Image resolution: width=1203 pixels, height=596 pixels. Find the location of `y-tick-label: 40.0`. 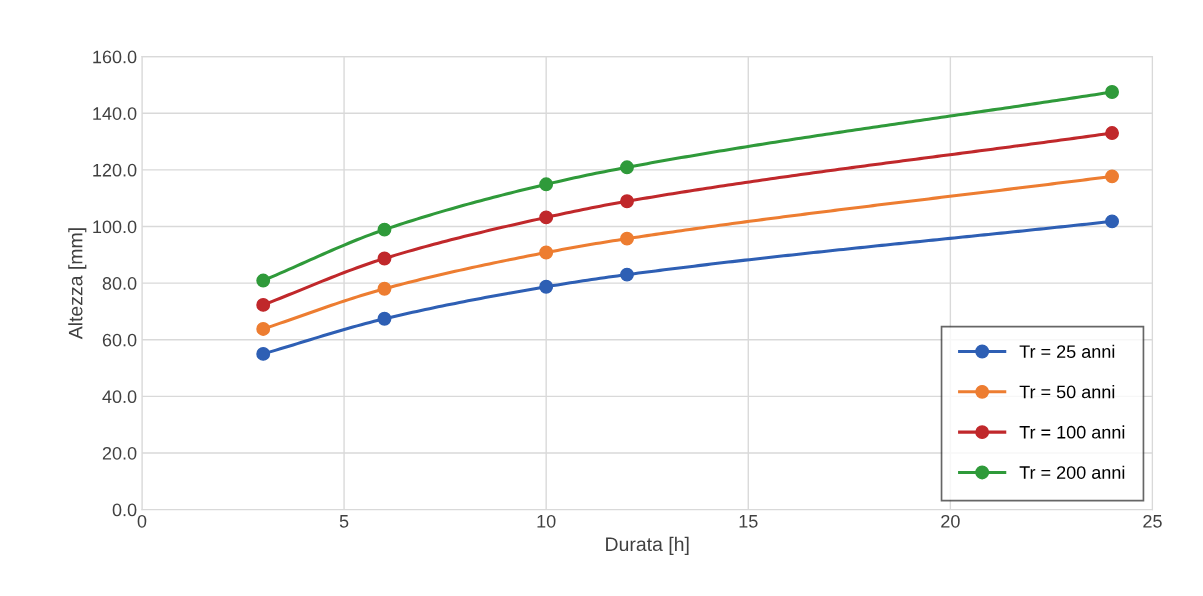

y-tick-label: 40.0 is located at coordinates (119, 397).